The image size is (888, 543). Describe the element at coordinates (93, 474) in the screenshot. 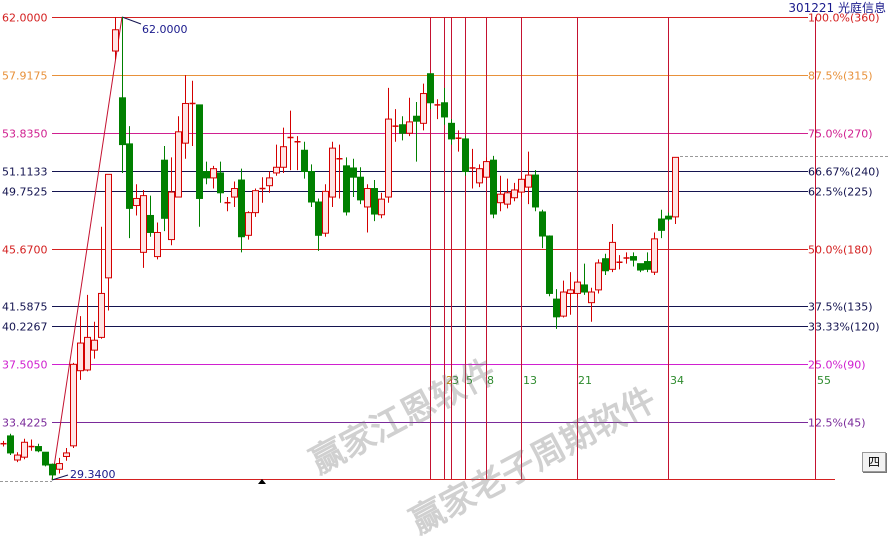

I see `low-price-label: 29.3400` at that location.